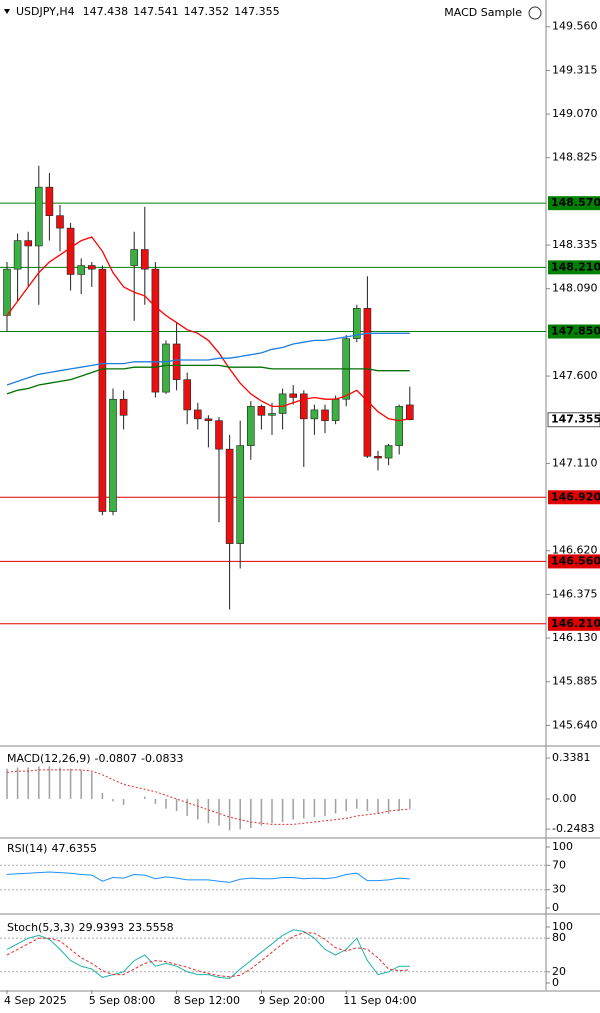 This screenshot has width=600, height=1013. What do you see at coordinates (379, 1000) in the screenshot?
I see `x-tick-label: 11 Sep 04:00` at bounding box center [379, 1000].